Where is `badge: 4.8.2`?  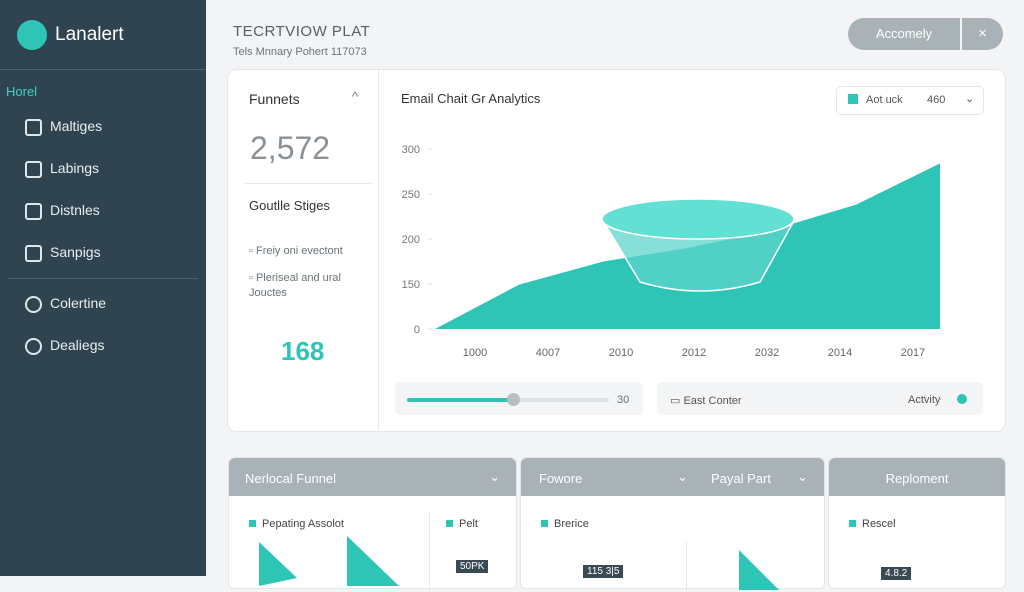 badge: 4.8.2 is located at coordinates (896, 573).